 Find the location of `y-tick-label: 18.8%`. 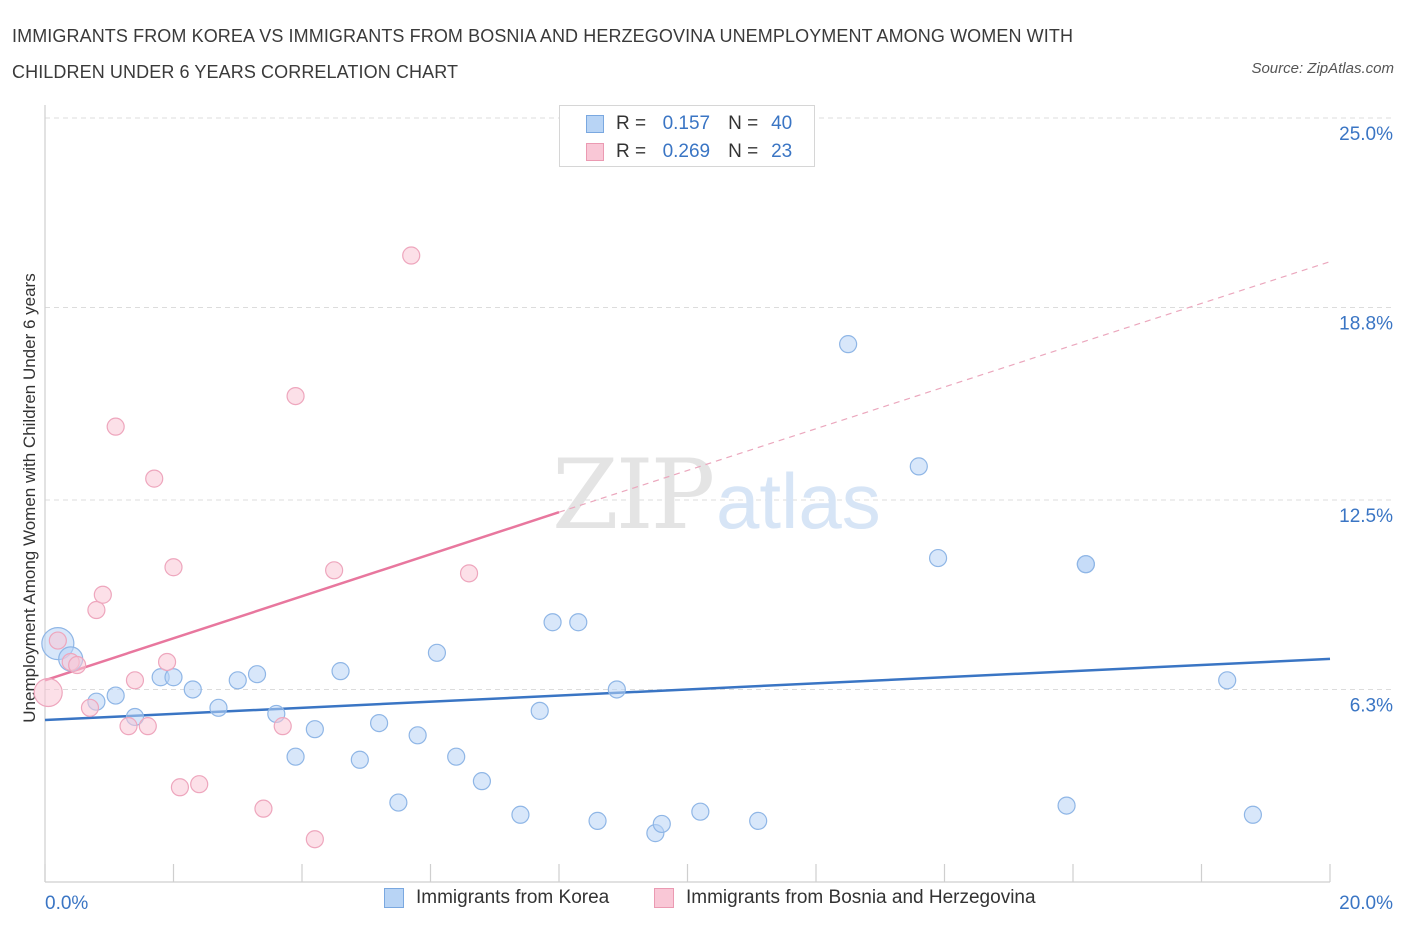

y-tick-label: 18.8% is located at coordinates (1366, 323).